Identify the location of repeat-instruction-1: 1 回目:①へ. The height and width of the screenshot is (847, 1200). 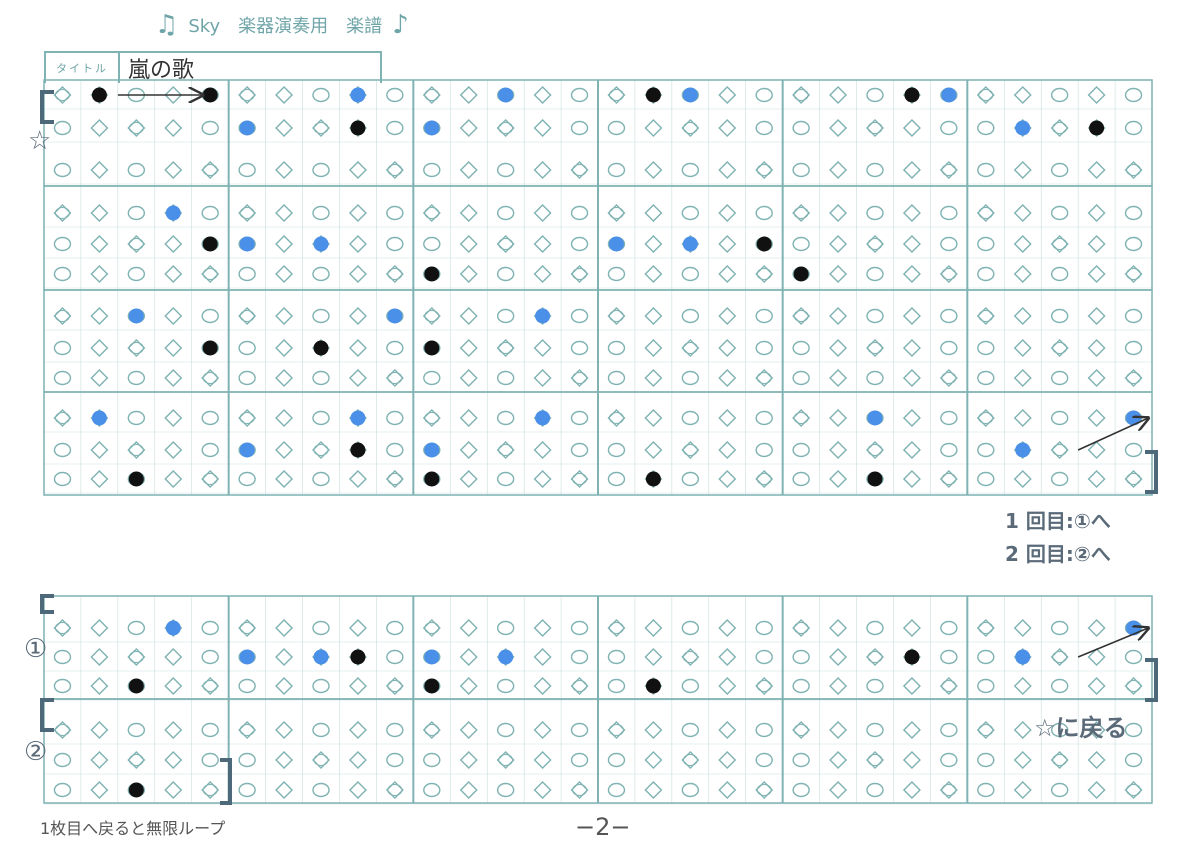
(1058, 521).